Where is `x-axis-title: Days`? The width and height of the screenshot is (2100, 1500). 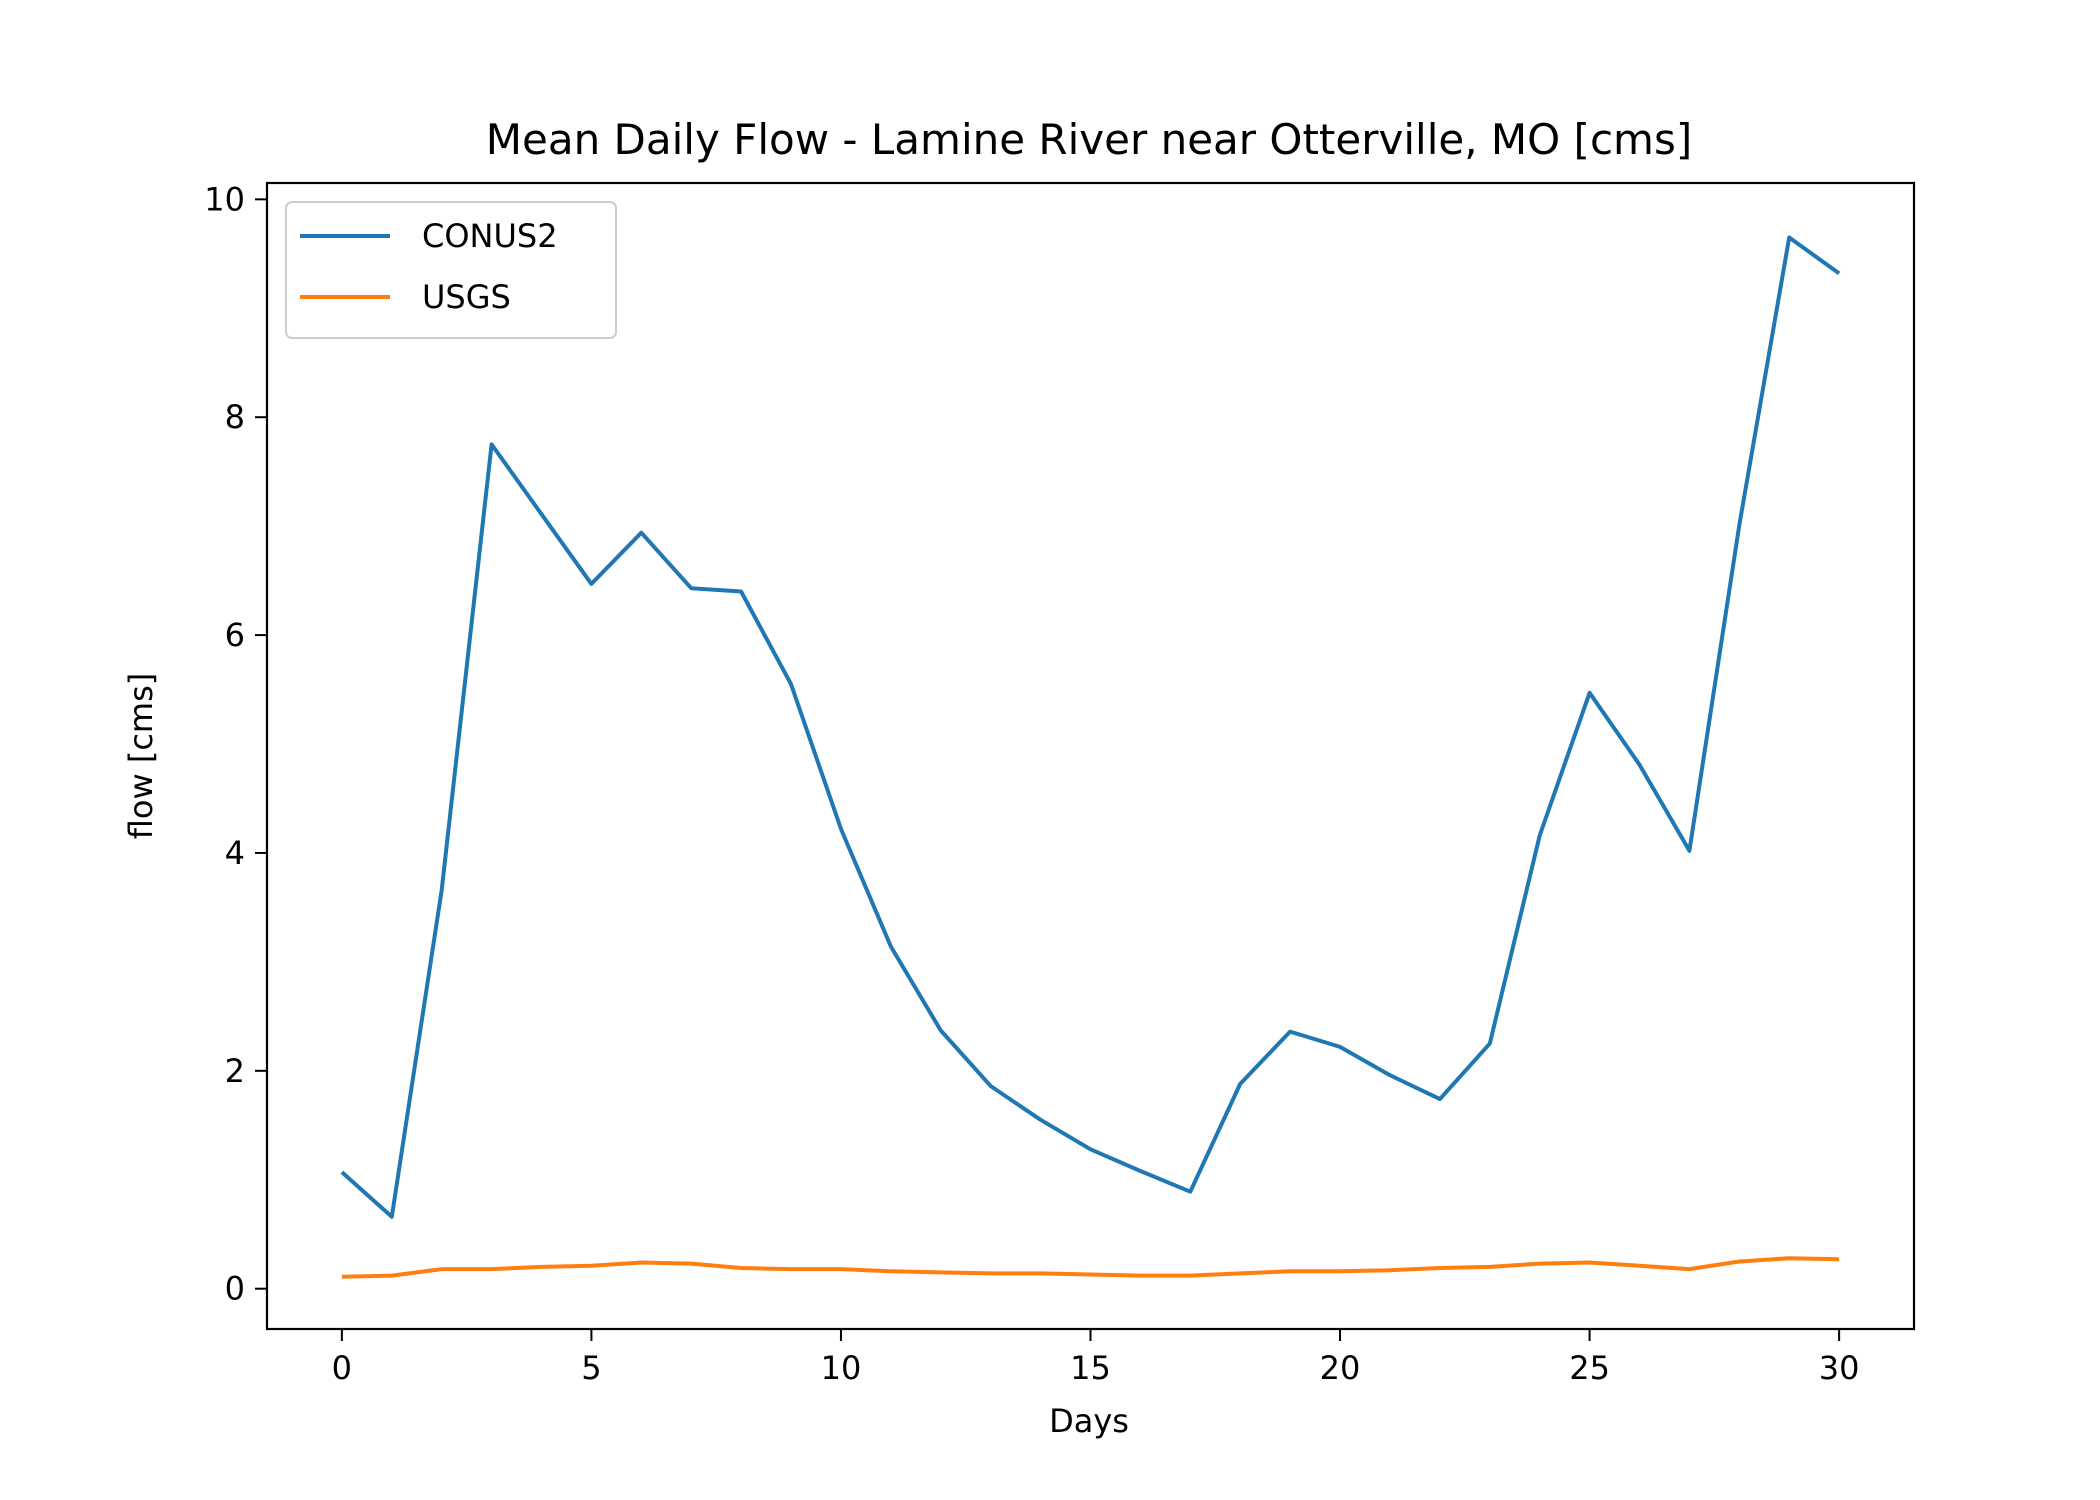
x-axis-title: Days is located at coordinates (1089, 1421).